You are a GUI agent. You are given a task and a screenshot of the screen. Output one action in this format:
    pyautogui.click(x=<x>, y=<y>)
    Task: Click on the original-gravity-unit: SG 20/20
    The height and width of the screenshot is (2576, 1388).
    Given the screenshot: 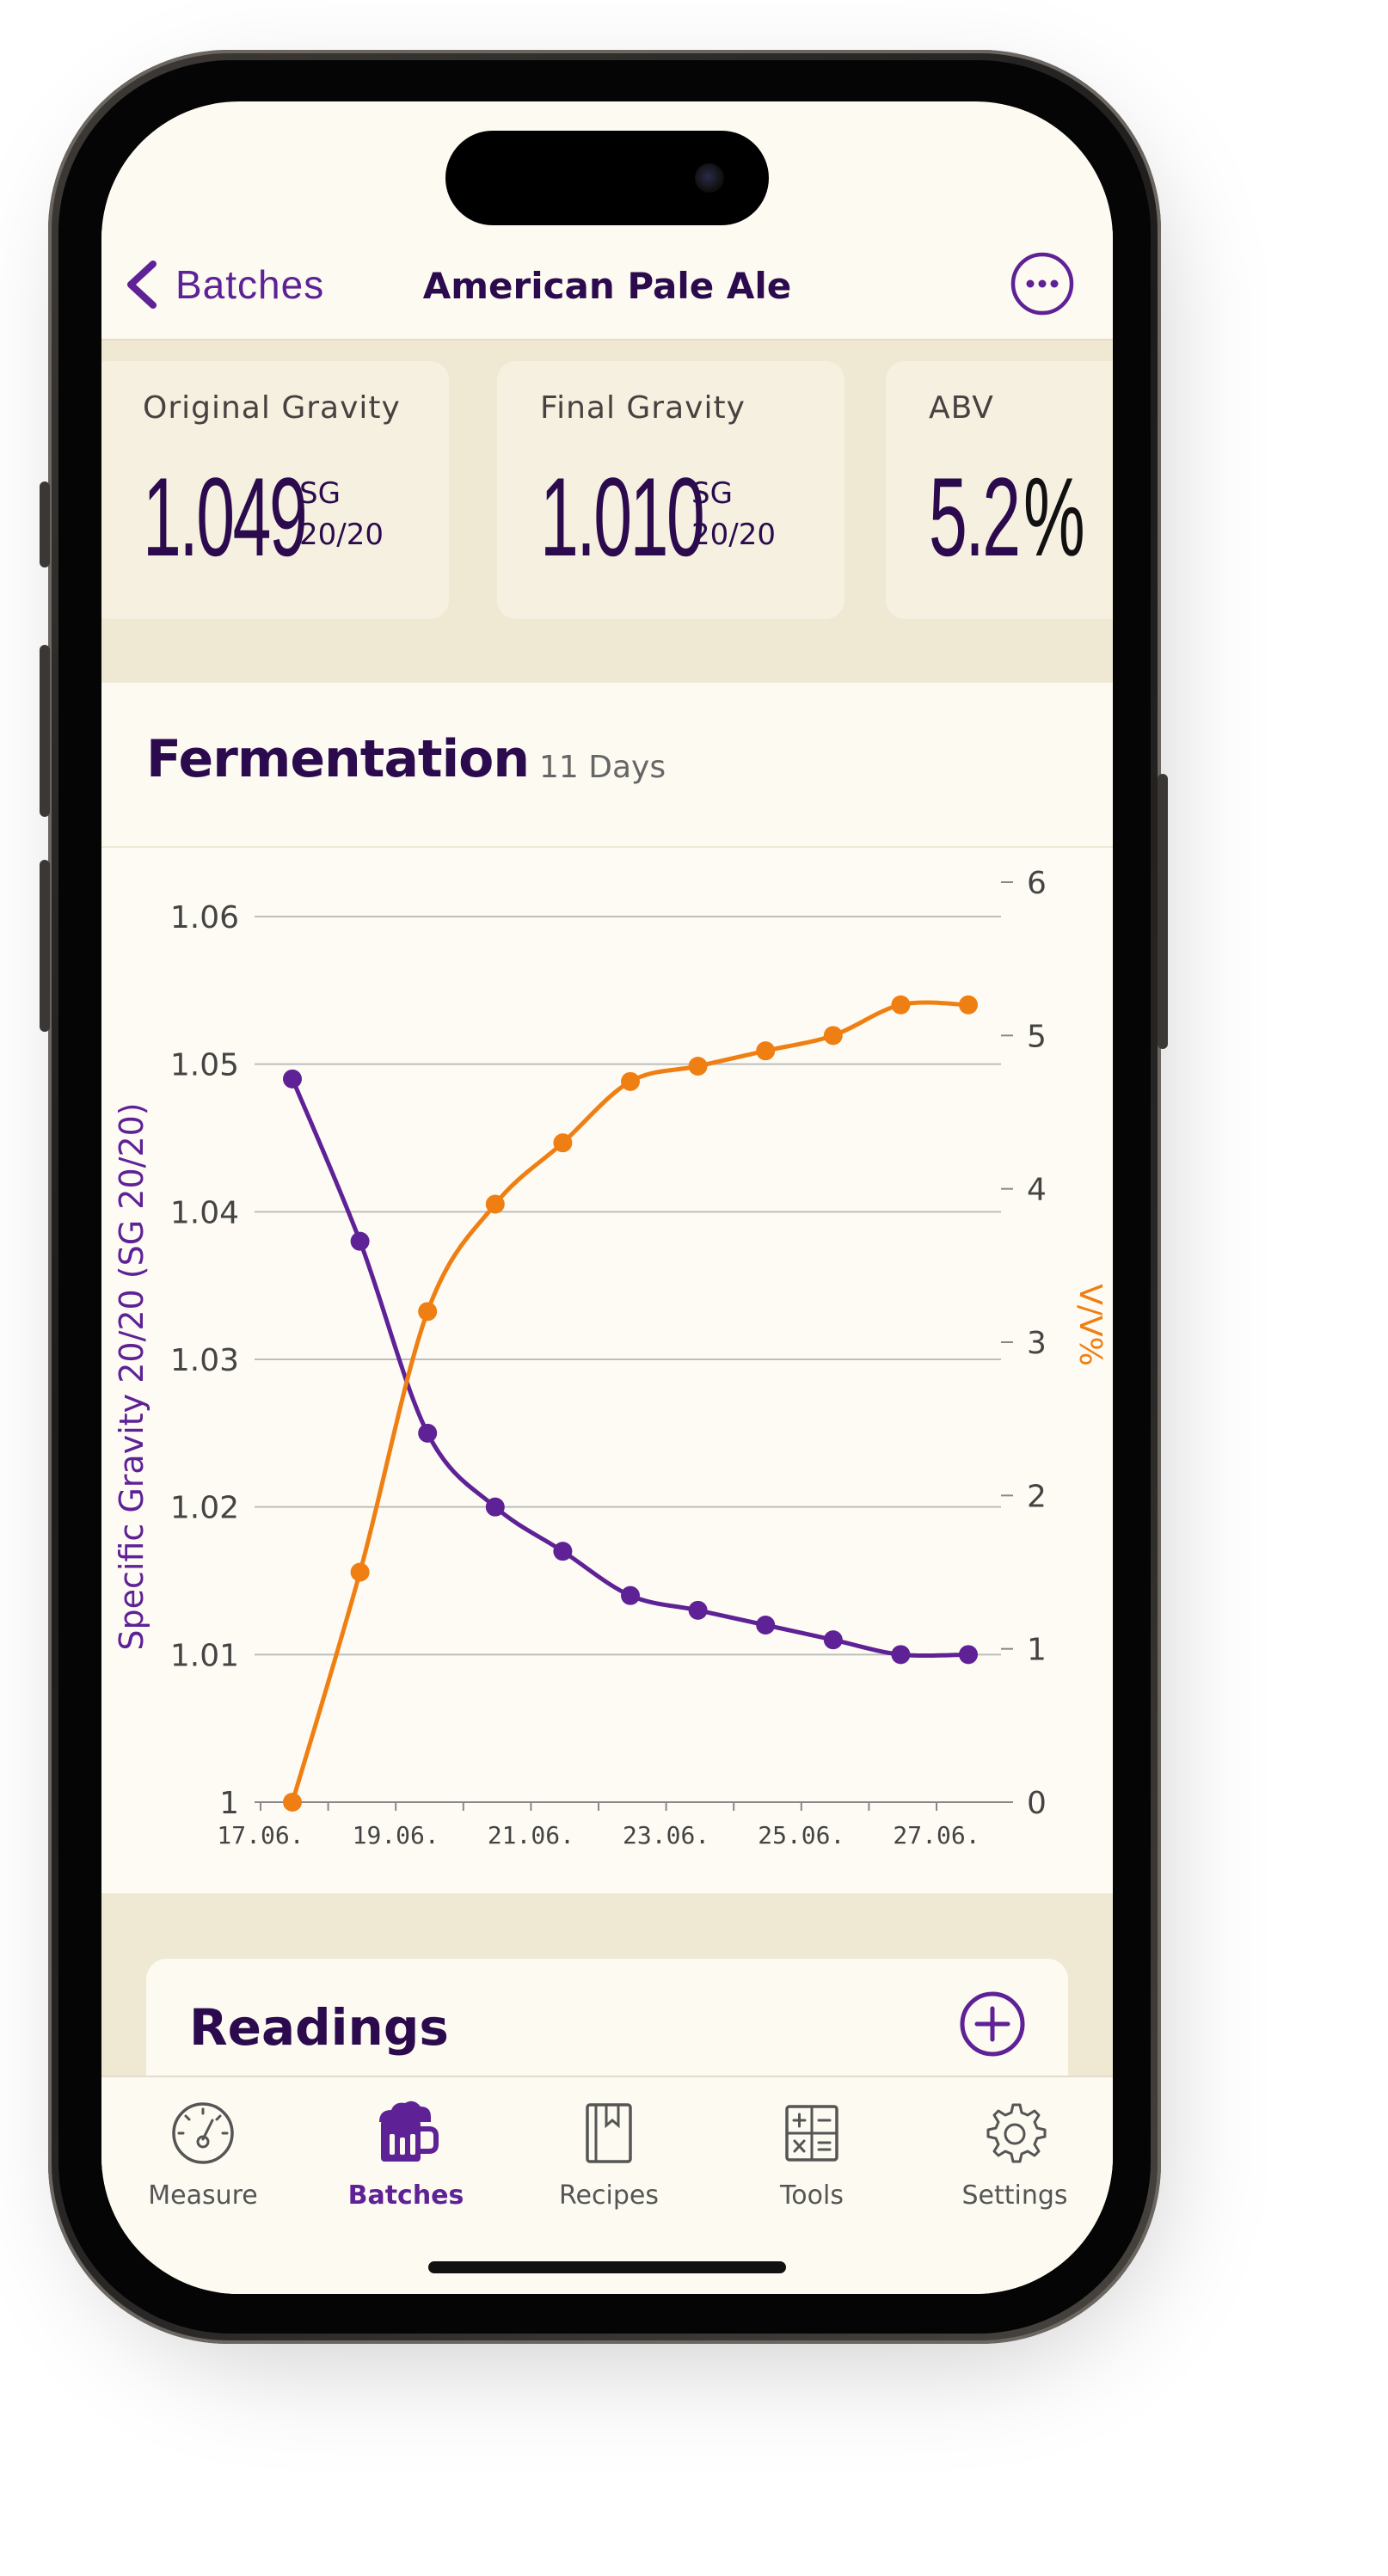 What is the action you would take?
    pyautogui.click(x=341, y=514)
    